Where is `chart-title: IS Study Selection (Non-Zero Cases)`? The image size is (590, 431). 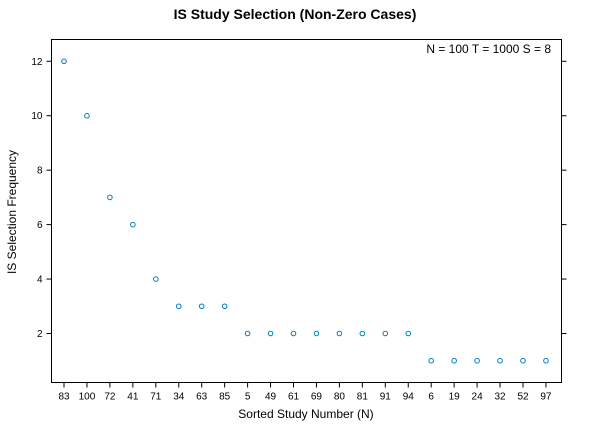
chart-title: IS Study Selection (Non-Zero Cases) is located at coordinates (295, 14).